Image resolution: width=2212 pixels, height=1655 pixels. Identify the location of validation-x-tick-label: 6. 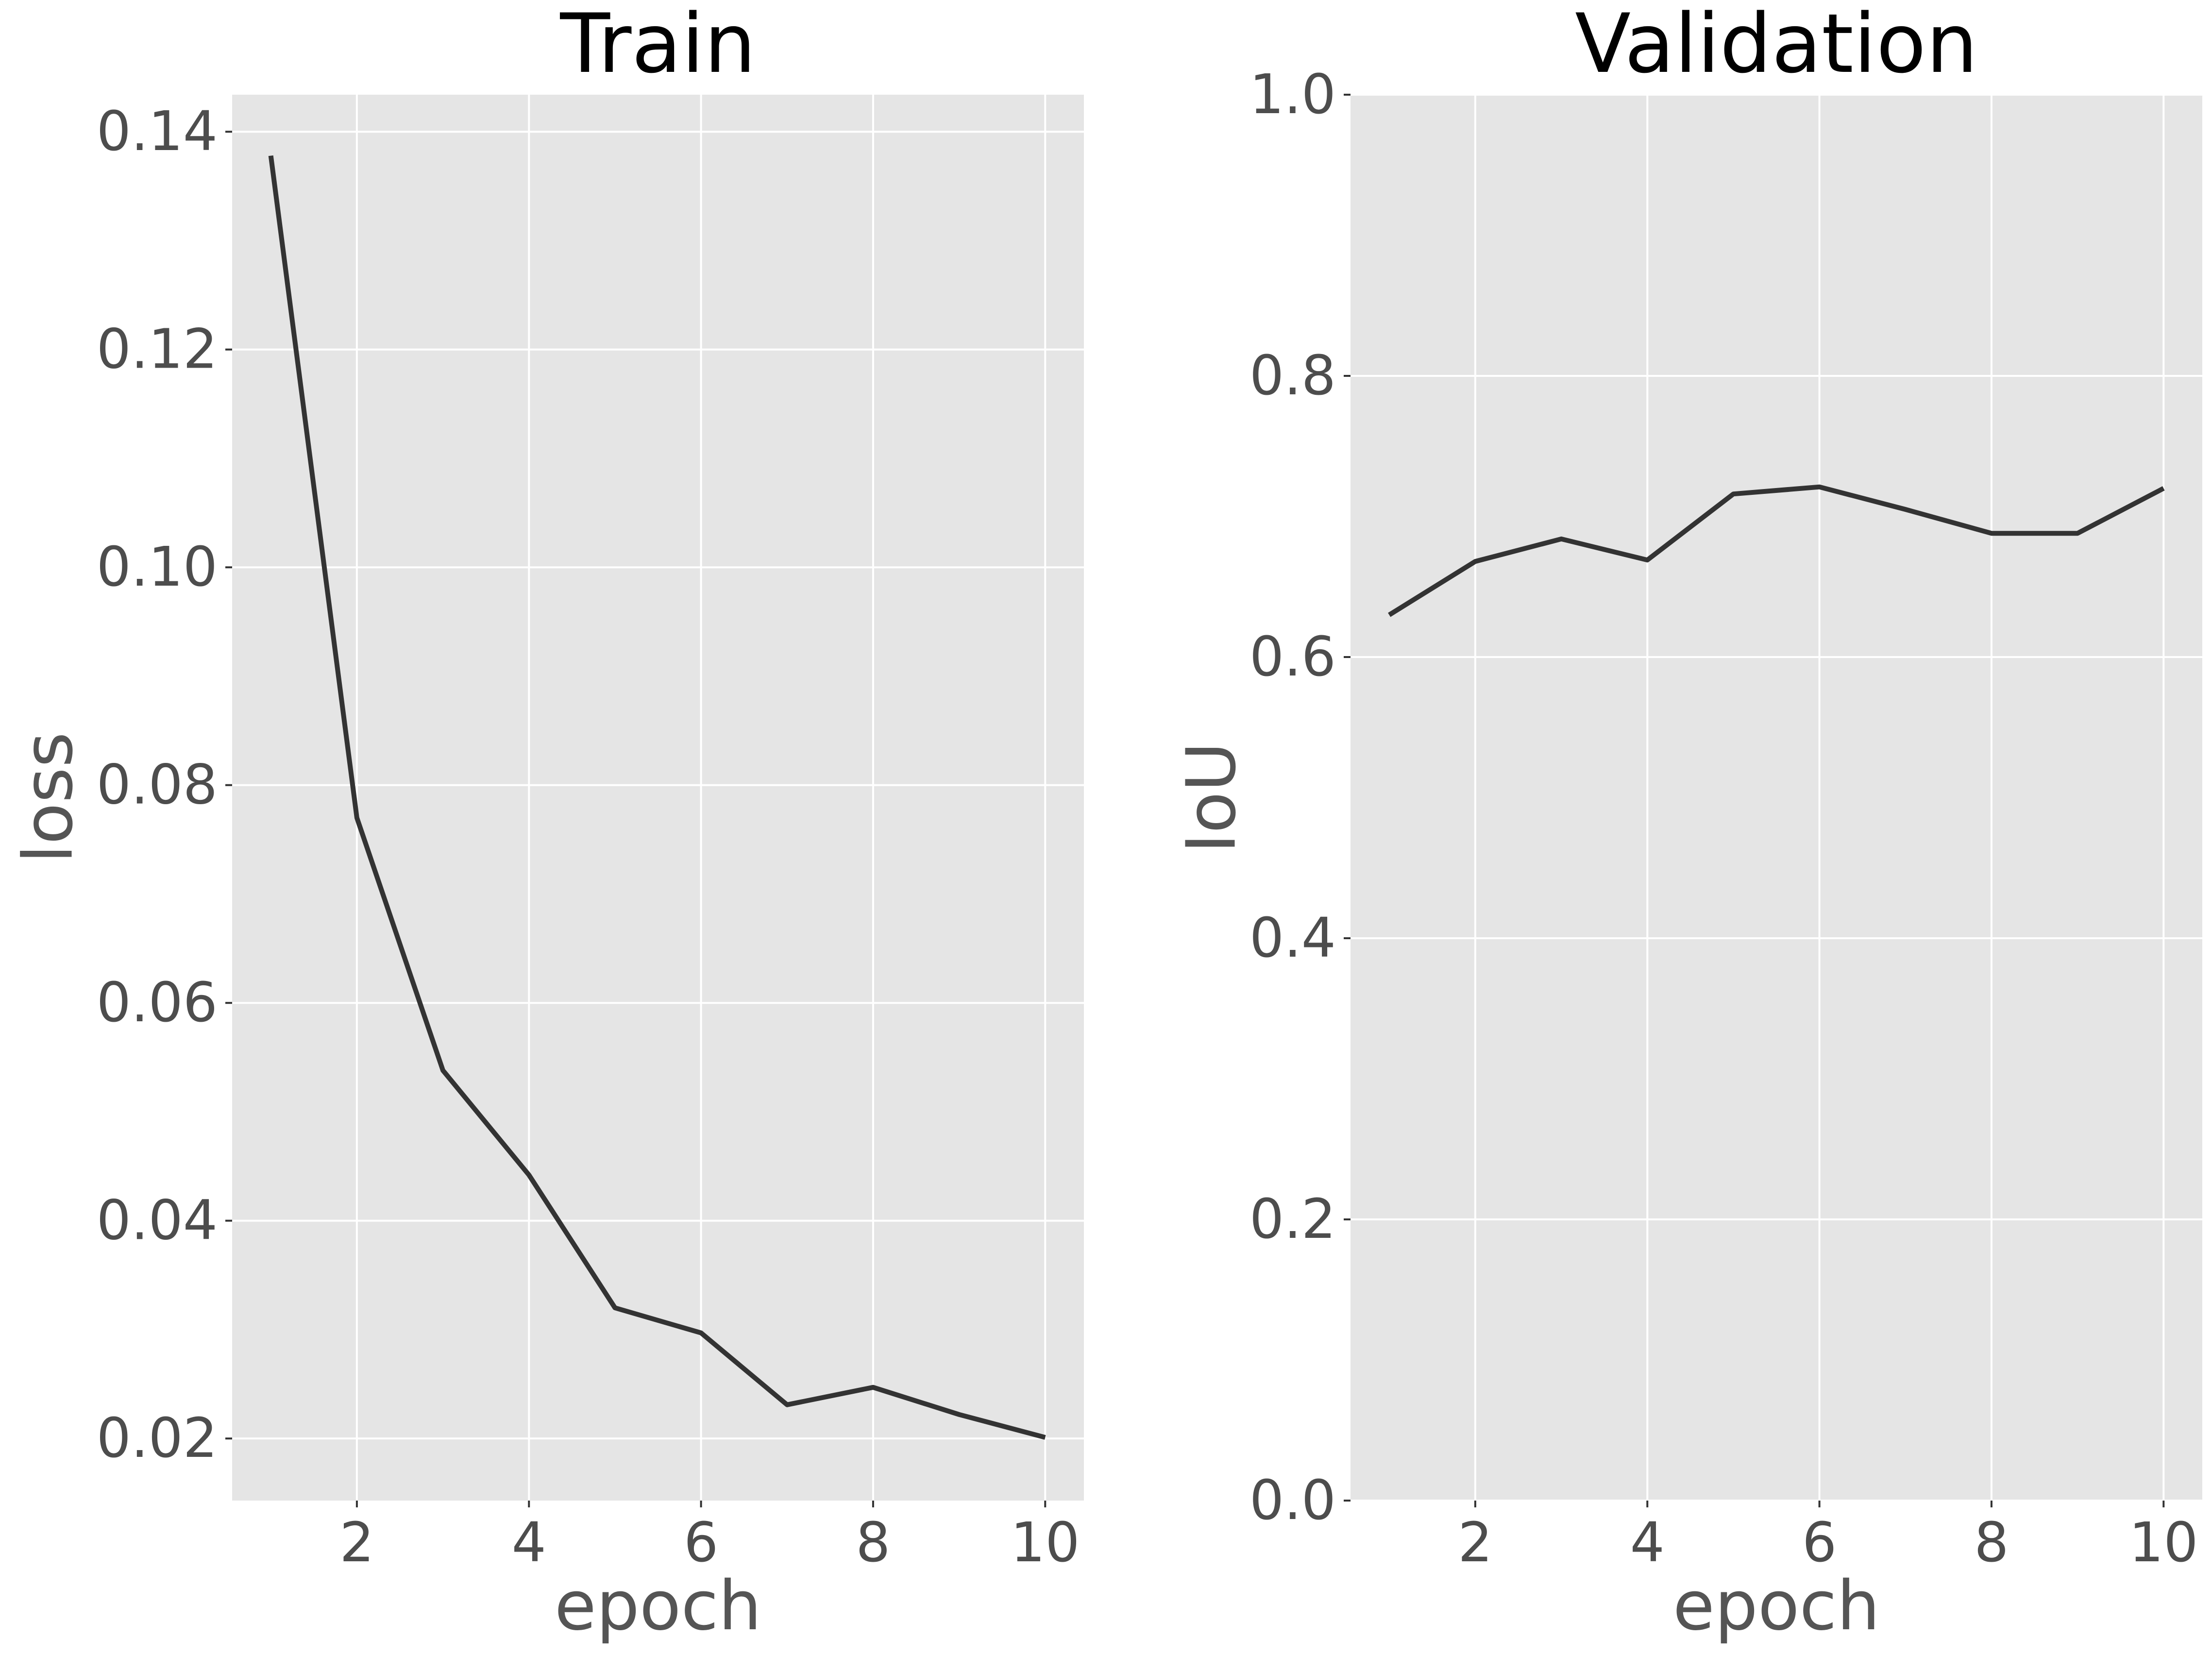
(1820, 1542).